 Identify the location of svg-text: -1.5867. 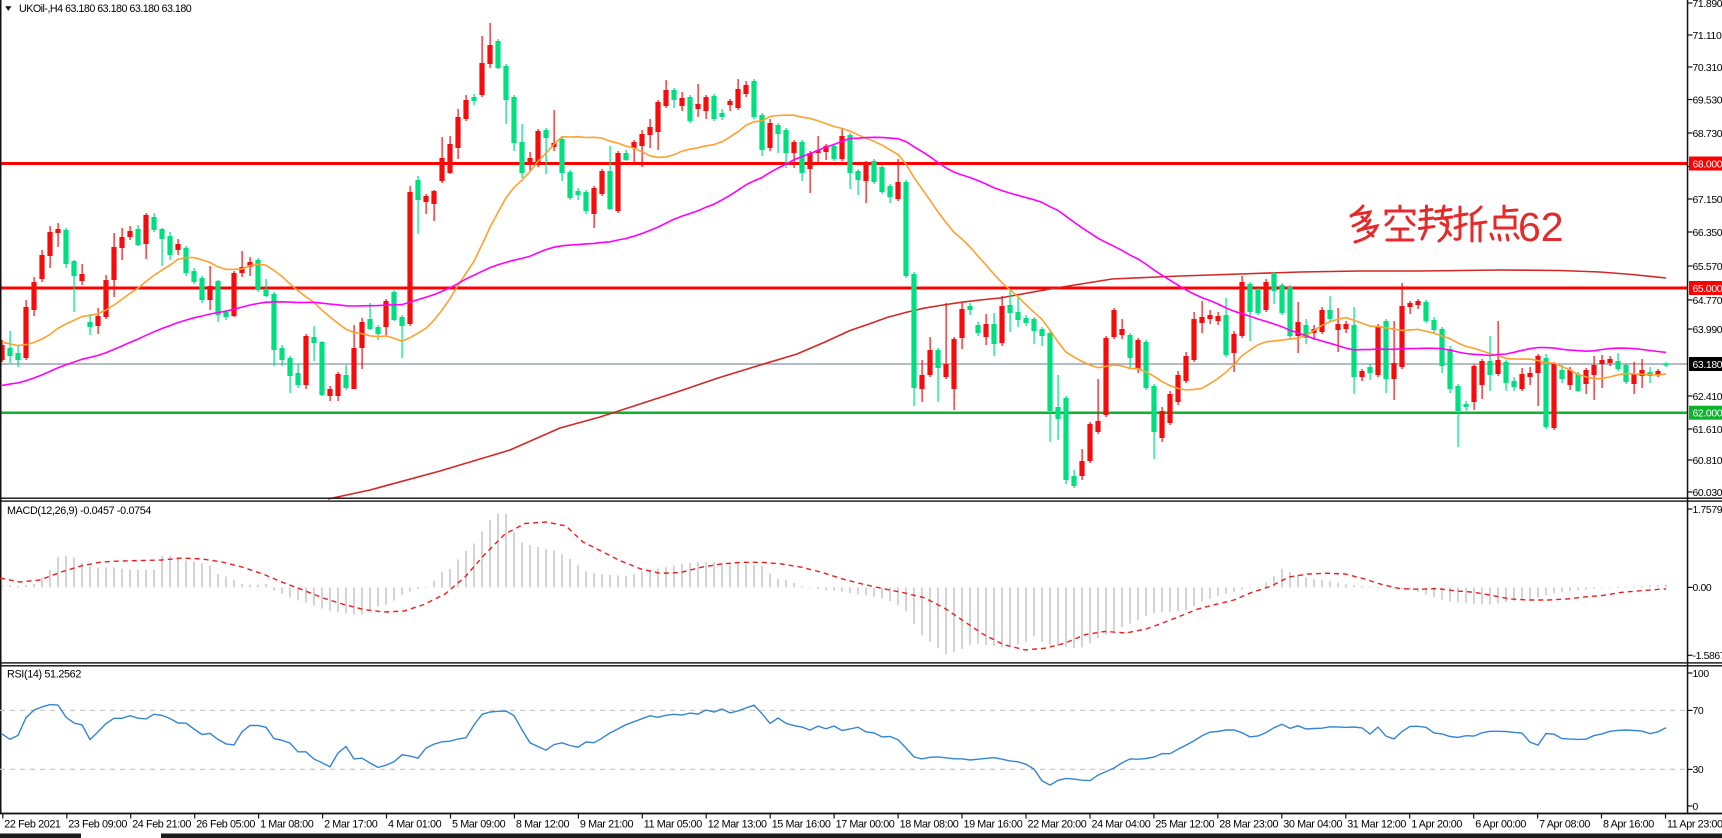
(1707, 656).